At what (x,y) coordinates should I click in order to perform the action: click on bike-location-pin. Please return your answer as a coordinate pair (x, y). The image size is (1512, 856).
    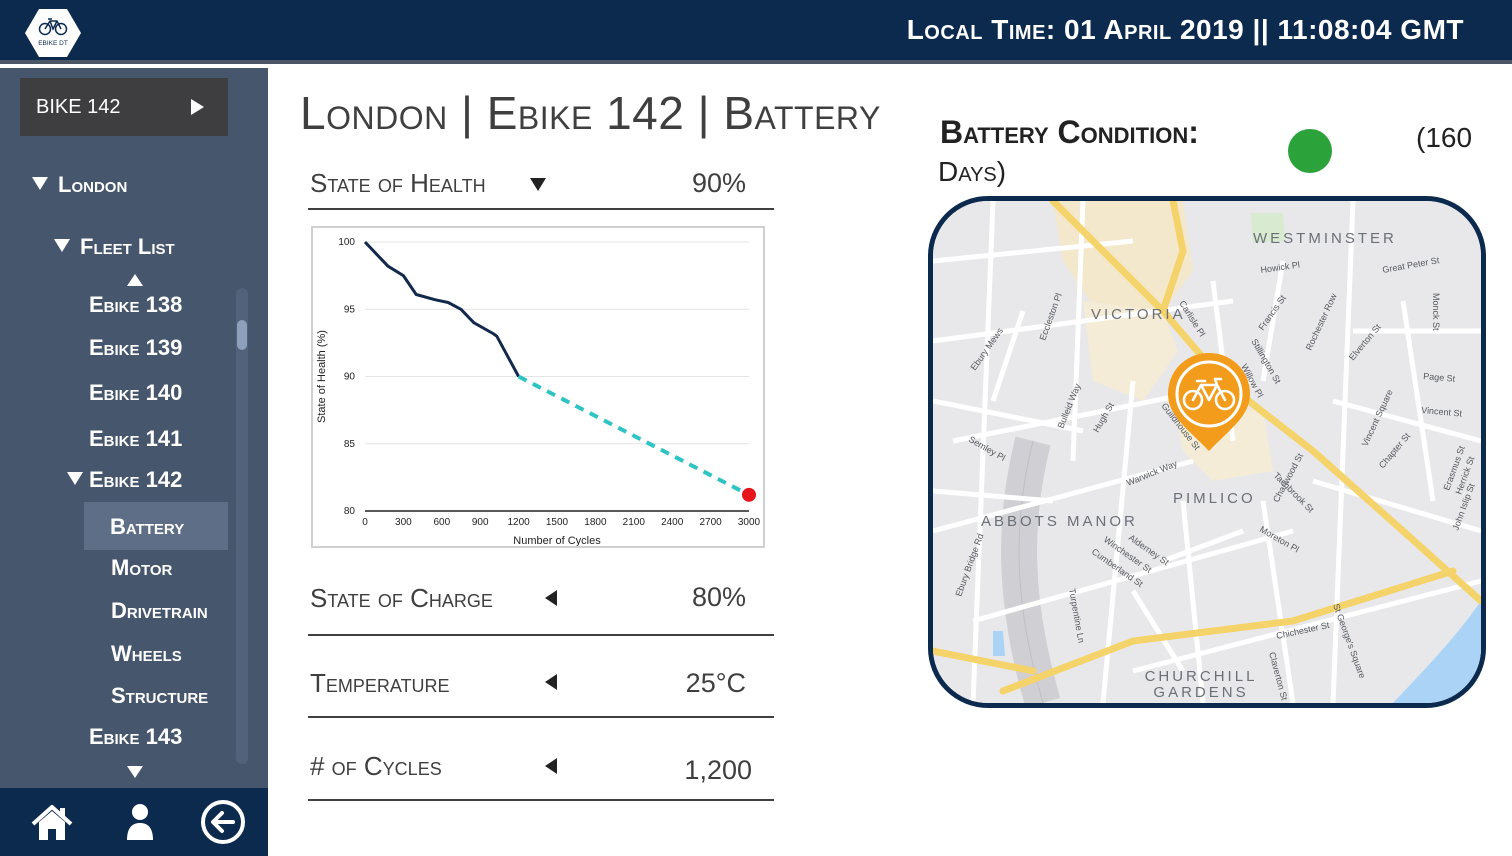
    Looking at the image, I should click on (1209, 402).